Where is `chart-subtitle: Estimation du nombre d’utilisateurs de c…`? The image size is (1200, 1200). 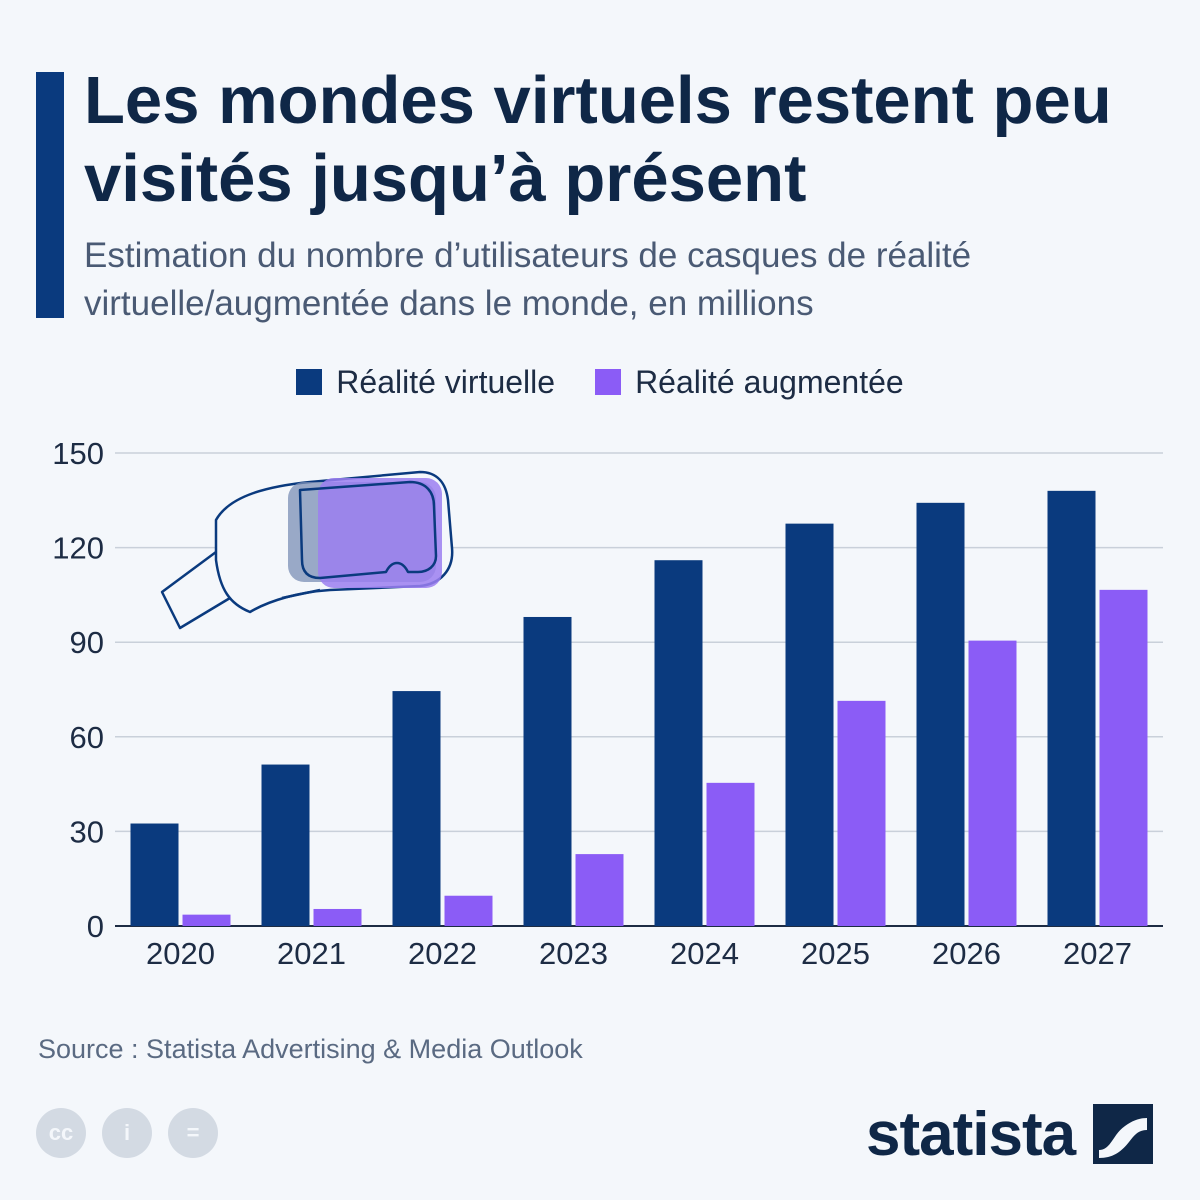 chart-subtitle: Estimation du nombre d’utilisateurs de c… is located at coordinates (528, 279).